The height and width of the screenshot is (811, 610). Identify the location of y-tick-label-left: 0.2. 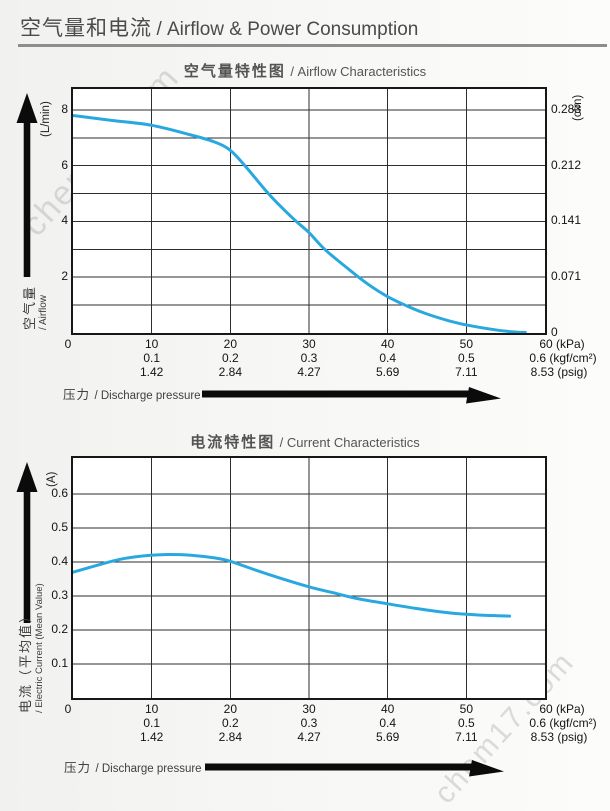
(59, 629).